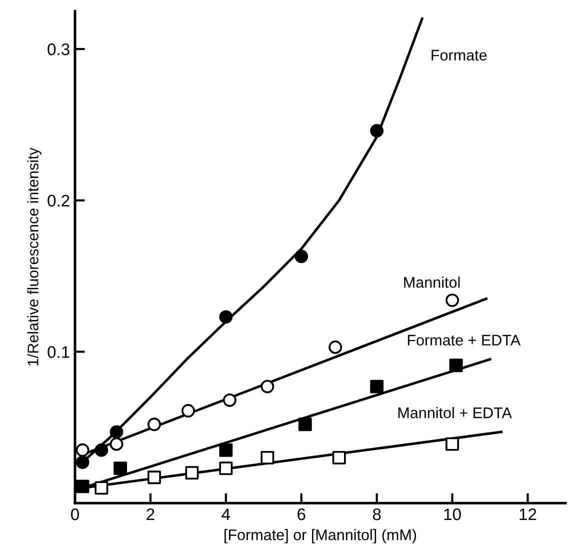  What do you see at coordinates (75, 514) in the screenshot?
I see `x-tick-label: 0` at bounding box center [75, 514].